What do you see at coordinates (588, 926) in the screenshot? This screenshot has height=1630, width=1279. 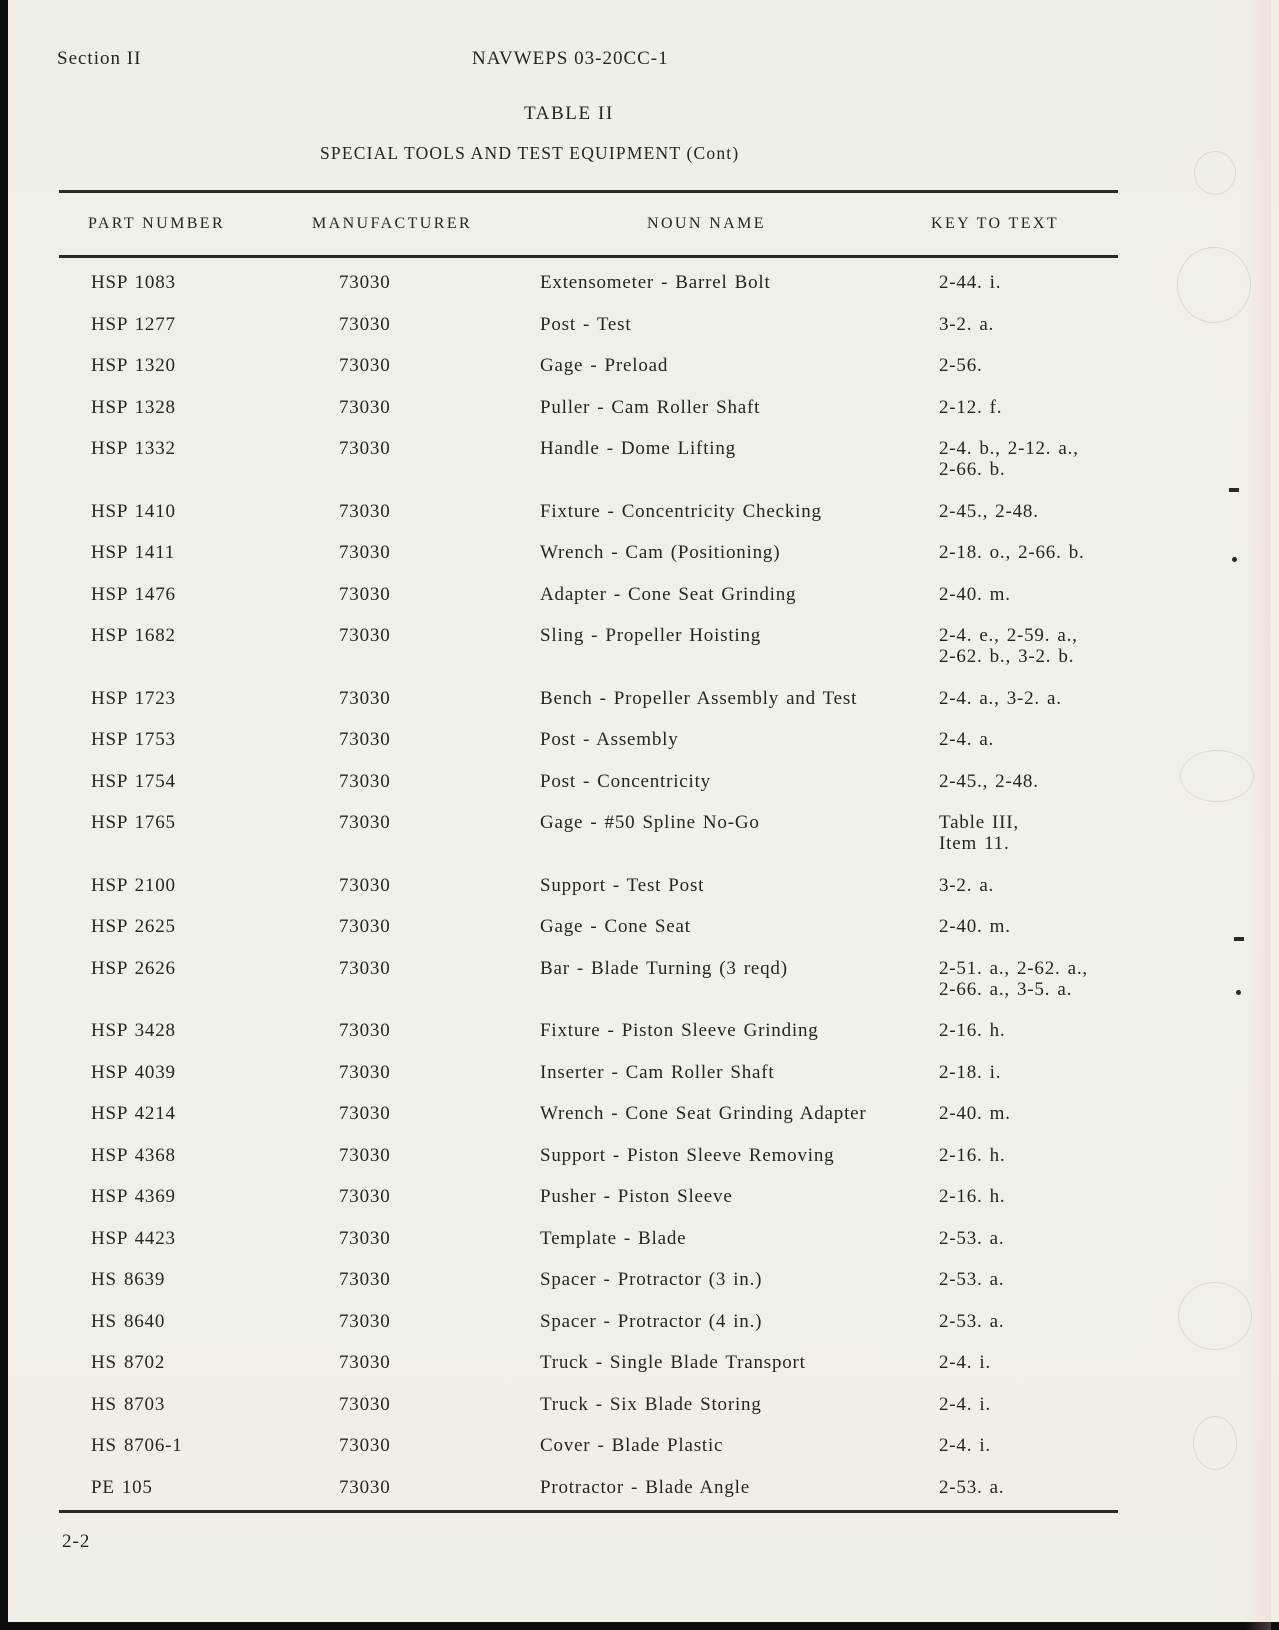 I see `table-row: HSP 2625 73030 Gage - Cone Seat 2-40. m.` at bounding box center [588, 926].